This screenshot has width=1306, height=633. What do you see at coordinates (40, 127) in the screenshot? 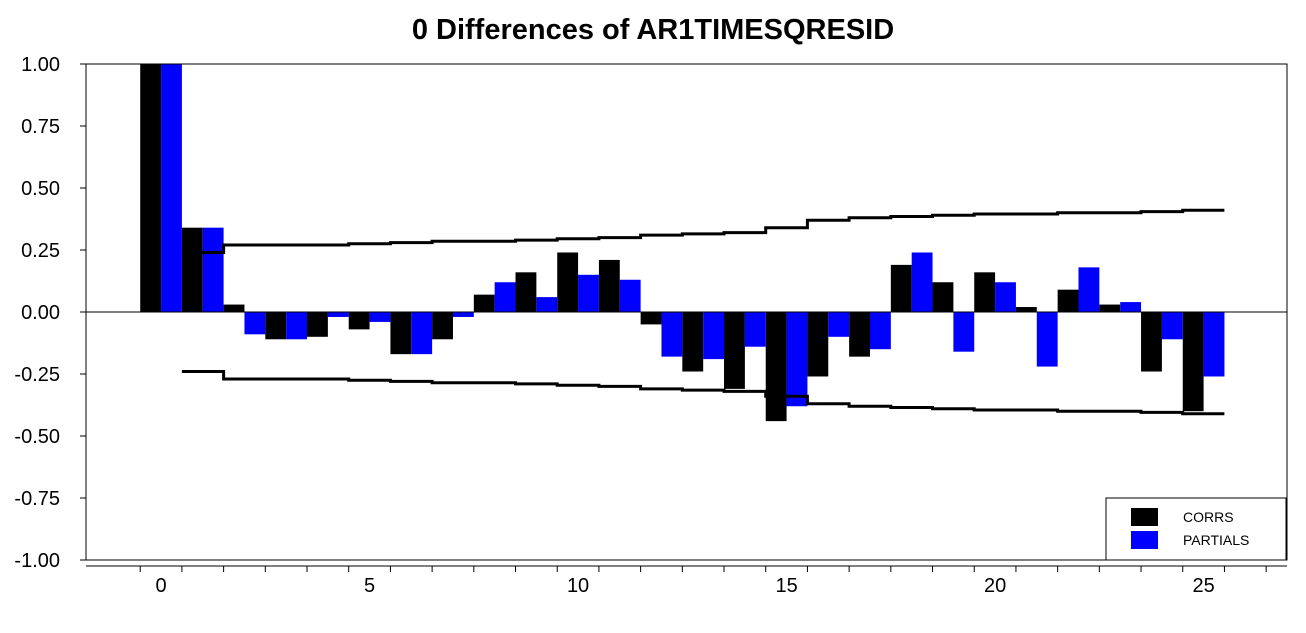
I see `y-tick-label: 0.75` at bounding box center [40, 127].